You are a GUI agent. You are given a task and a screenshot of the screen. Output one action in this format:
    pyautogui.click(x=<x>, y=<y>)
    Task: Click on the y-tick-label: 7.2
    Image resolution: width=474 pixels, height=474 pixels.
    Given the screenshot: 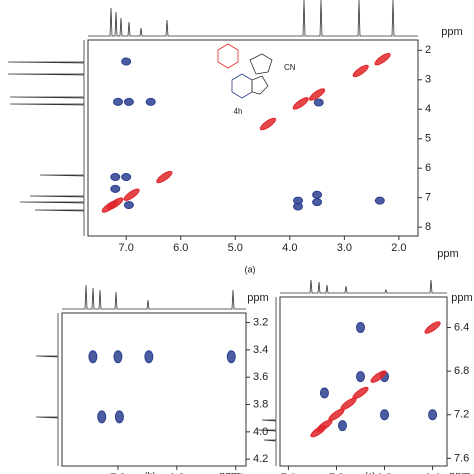 What is the action you would take?
    pyautogui.click(x=461, y=415)
    